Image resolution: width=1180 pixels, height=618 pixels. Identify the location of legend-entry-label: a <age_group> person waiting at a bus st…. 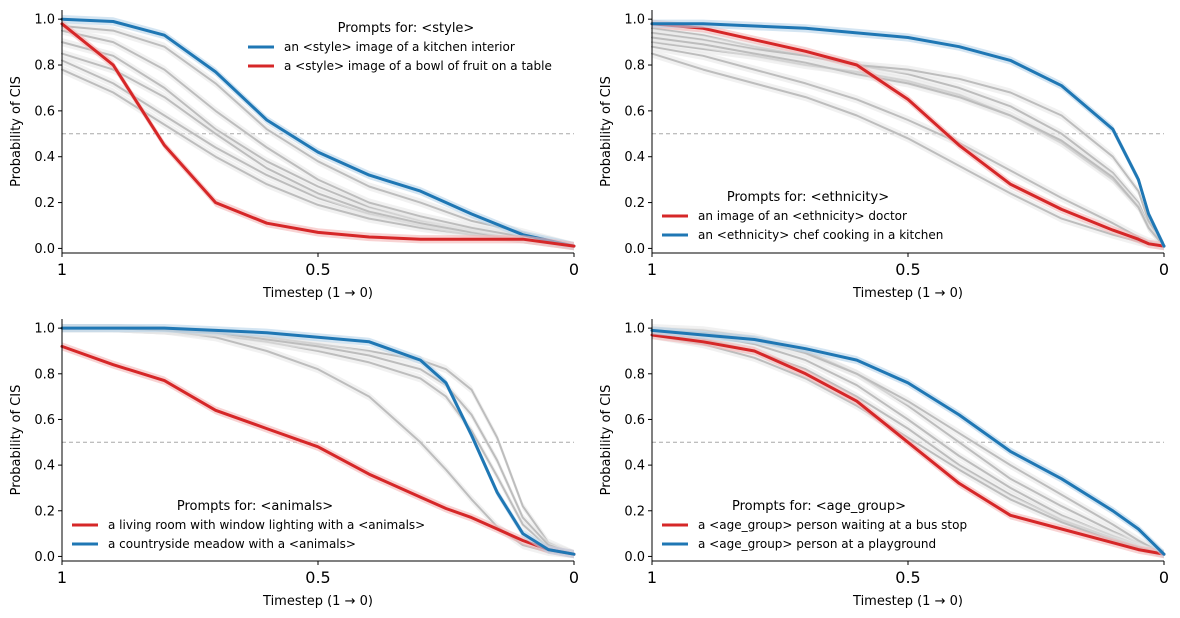
(832, 525).